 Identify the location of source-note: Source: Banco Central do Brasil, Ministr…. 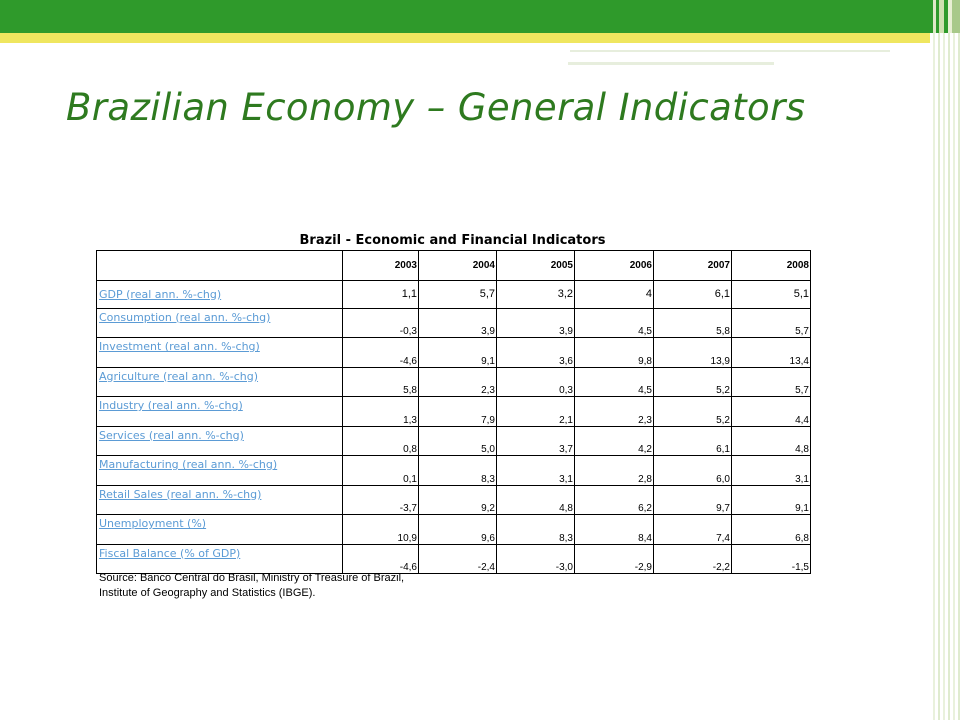
(299, 586).